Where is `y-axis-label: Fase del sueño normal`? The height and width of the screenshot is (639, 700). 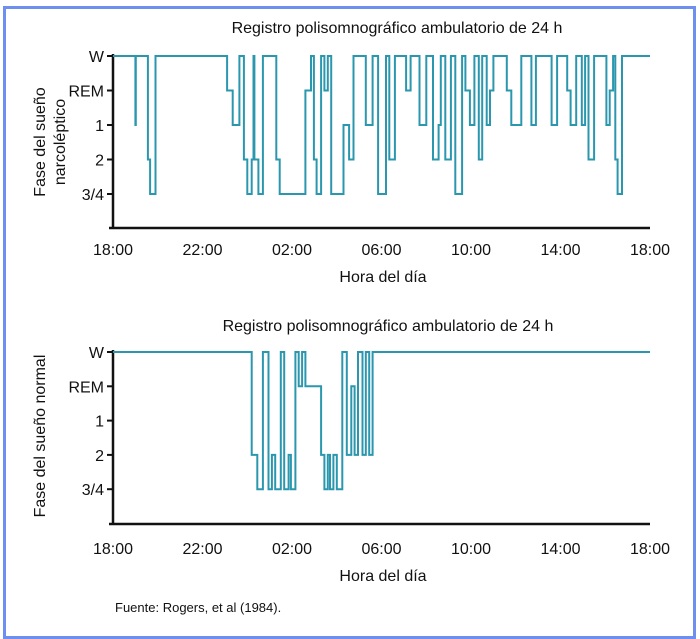
y-axis-label: Fase del sueño normal is located at coordinates (40, 436).